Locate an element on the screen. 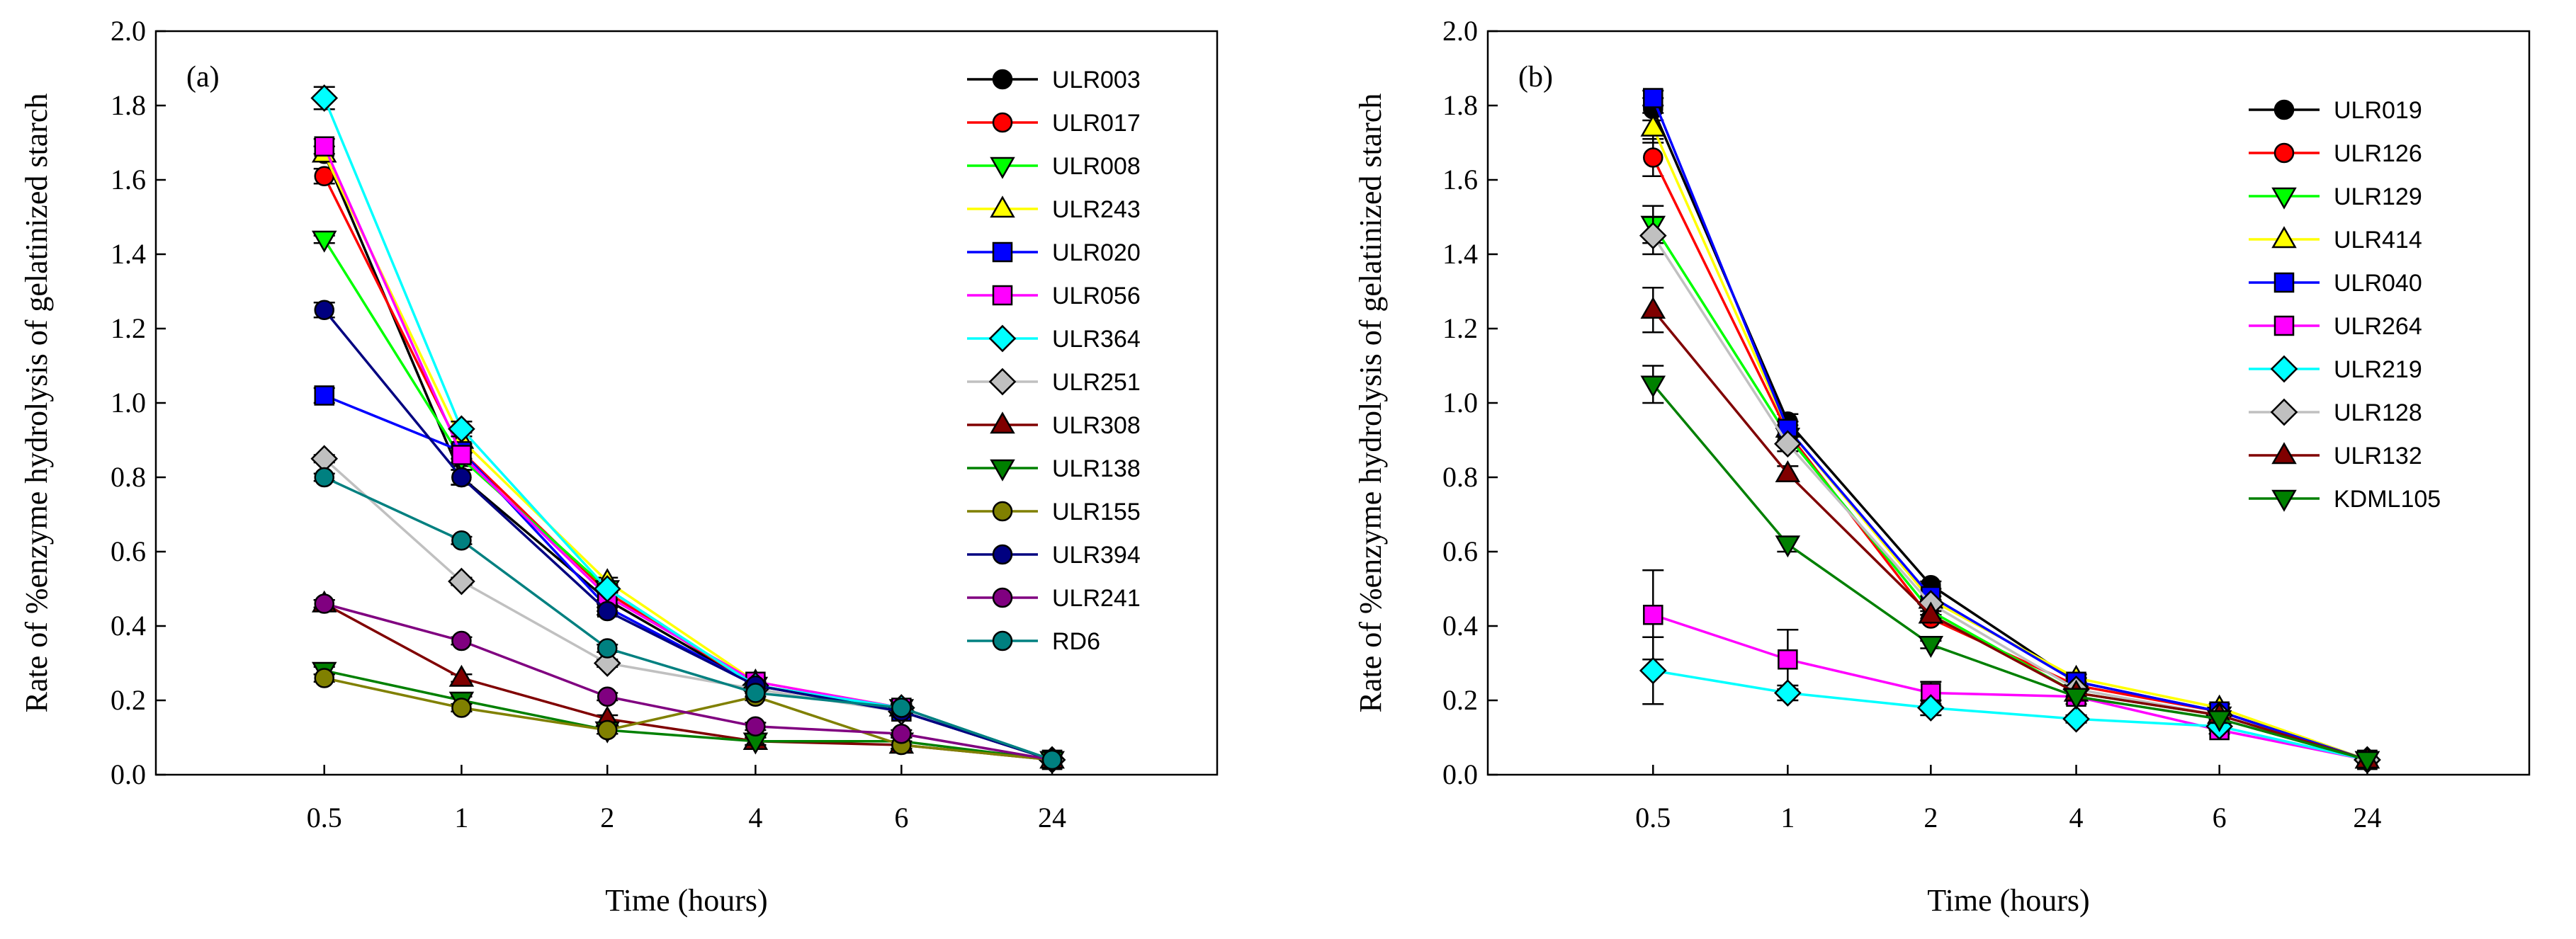 The height and width of the screenshot is (939, 2576). legend-label: KDML105 is located at coordinates (2387, 499).